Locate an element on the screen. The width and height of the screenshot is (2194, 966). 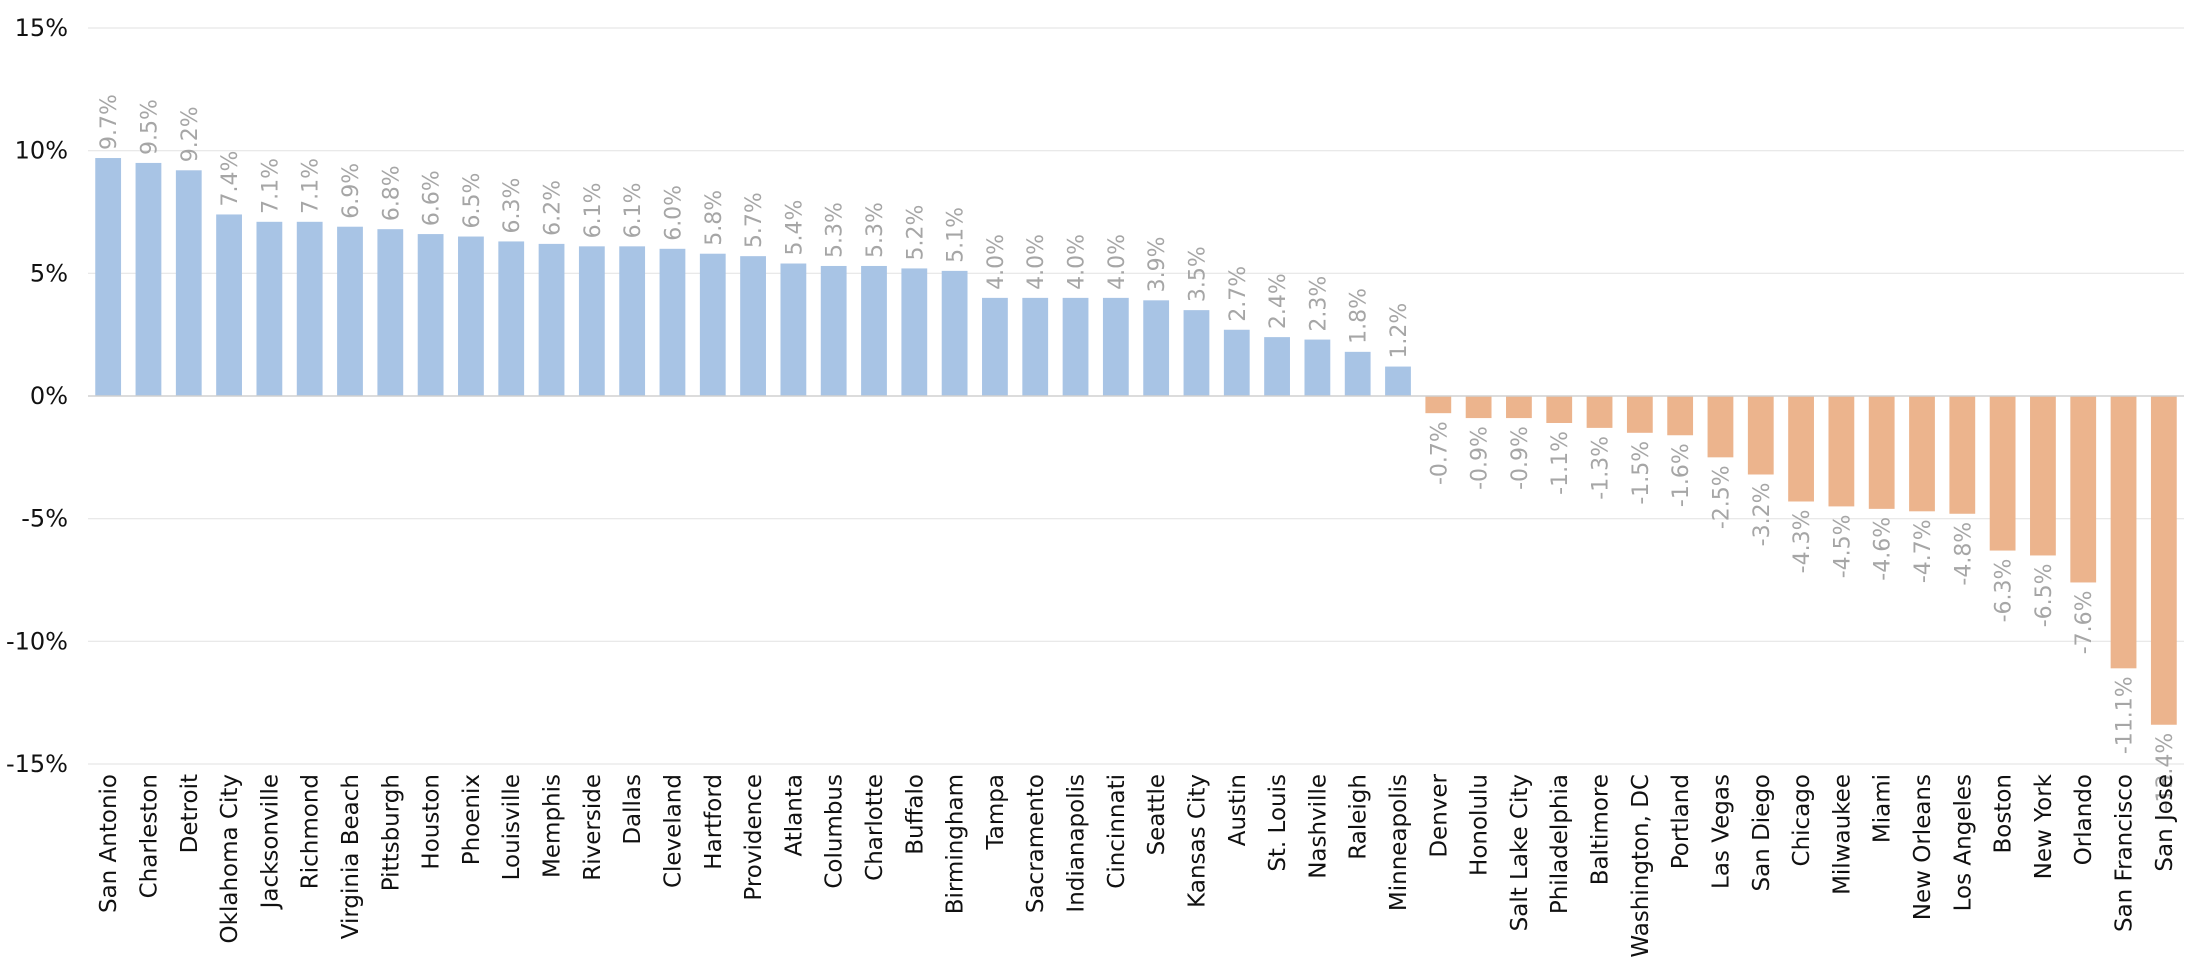
data-label: 3.9% is located at coordinates (1157, 264).